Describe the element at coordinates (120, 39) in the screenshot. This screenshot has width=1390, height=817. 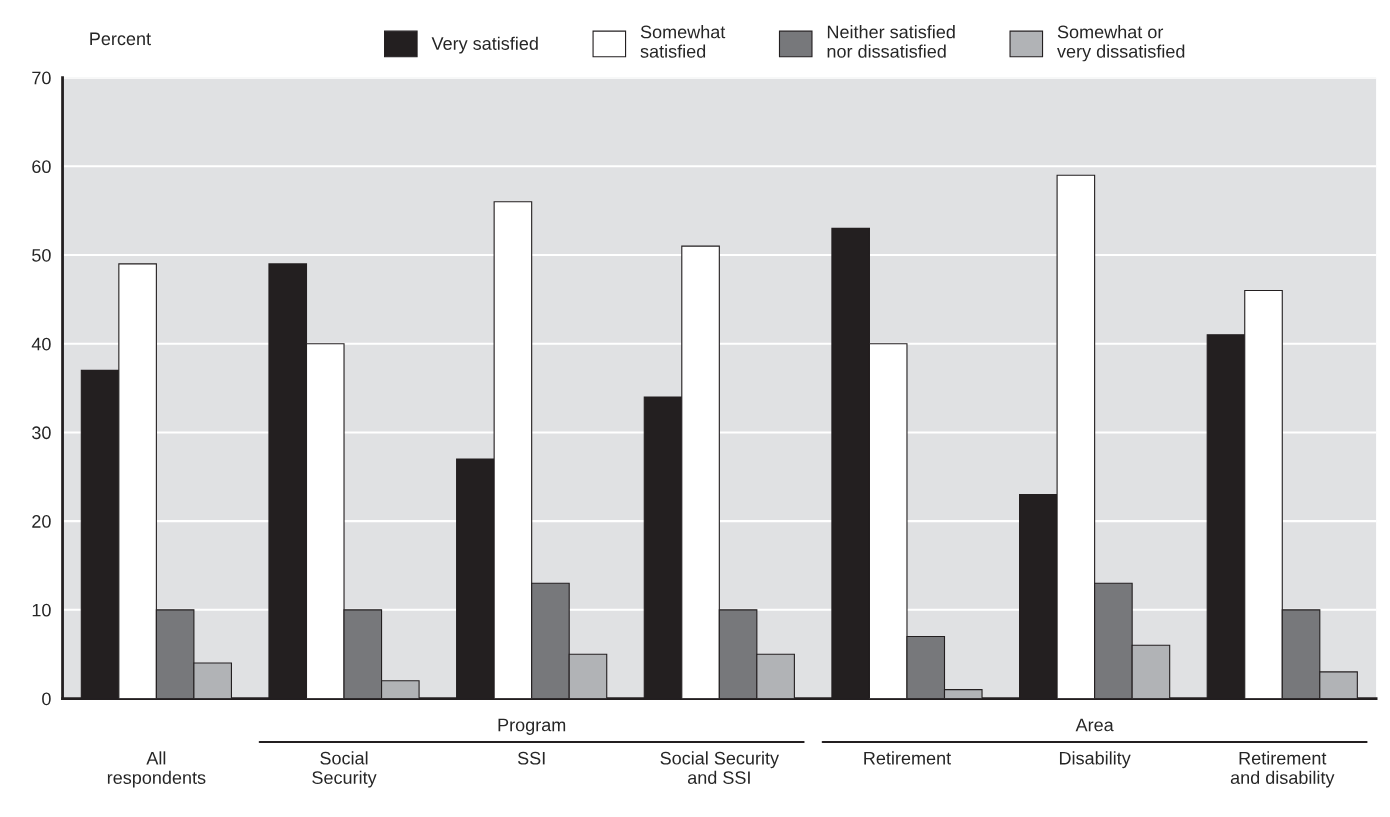
I see `y-axis-title: Percent` at that location.